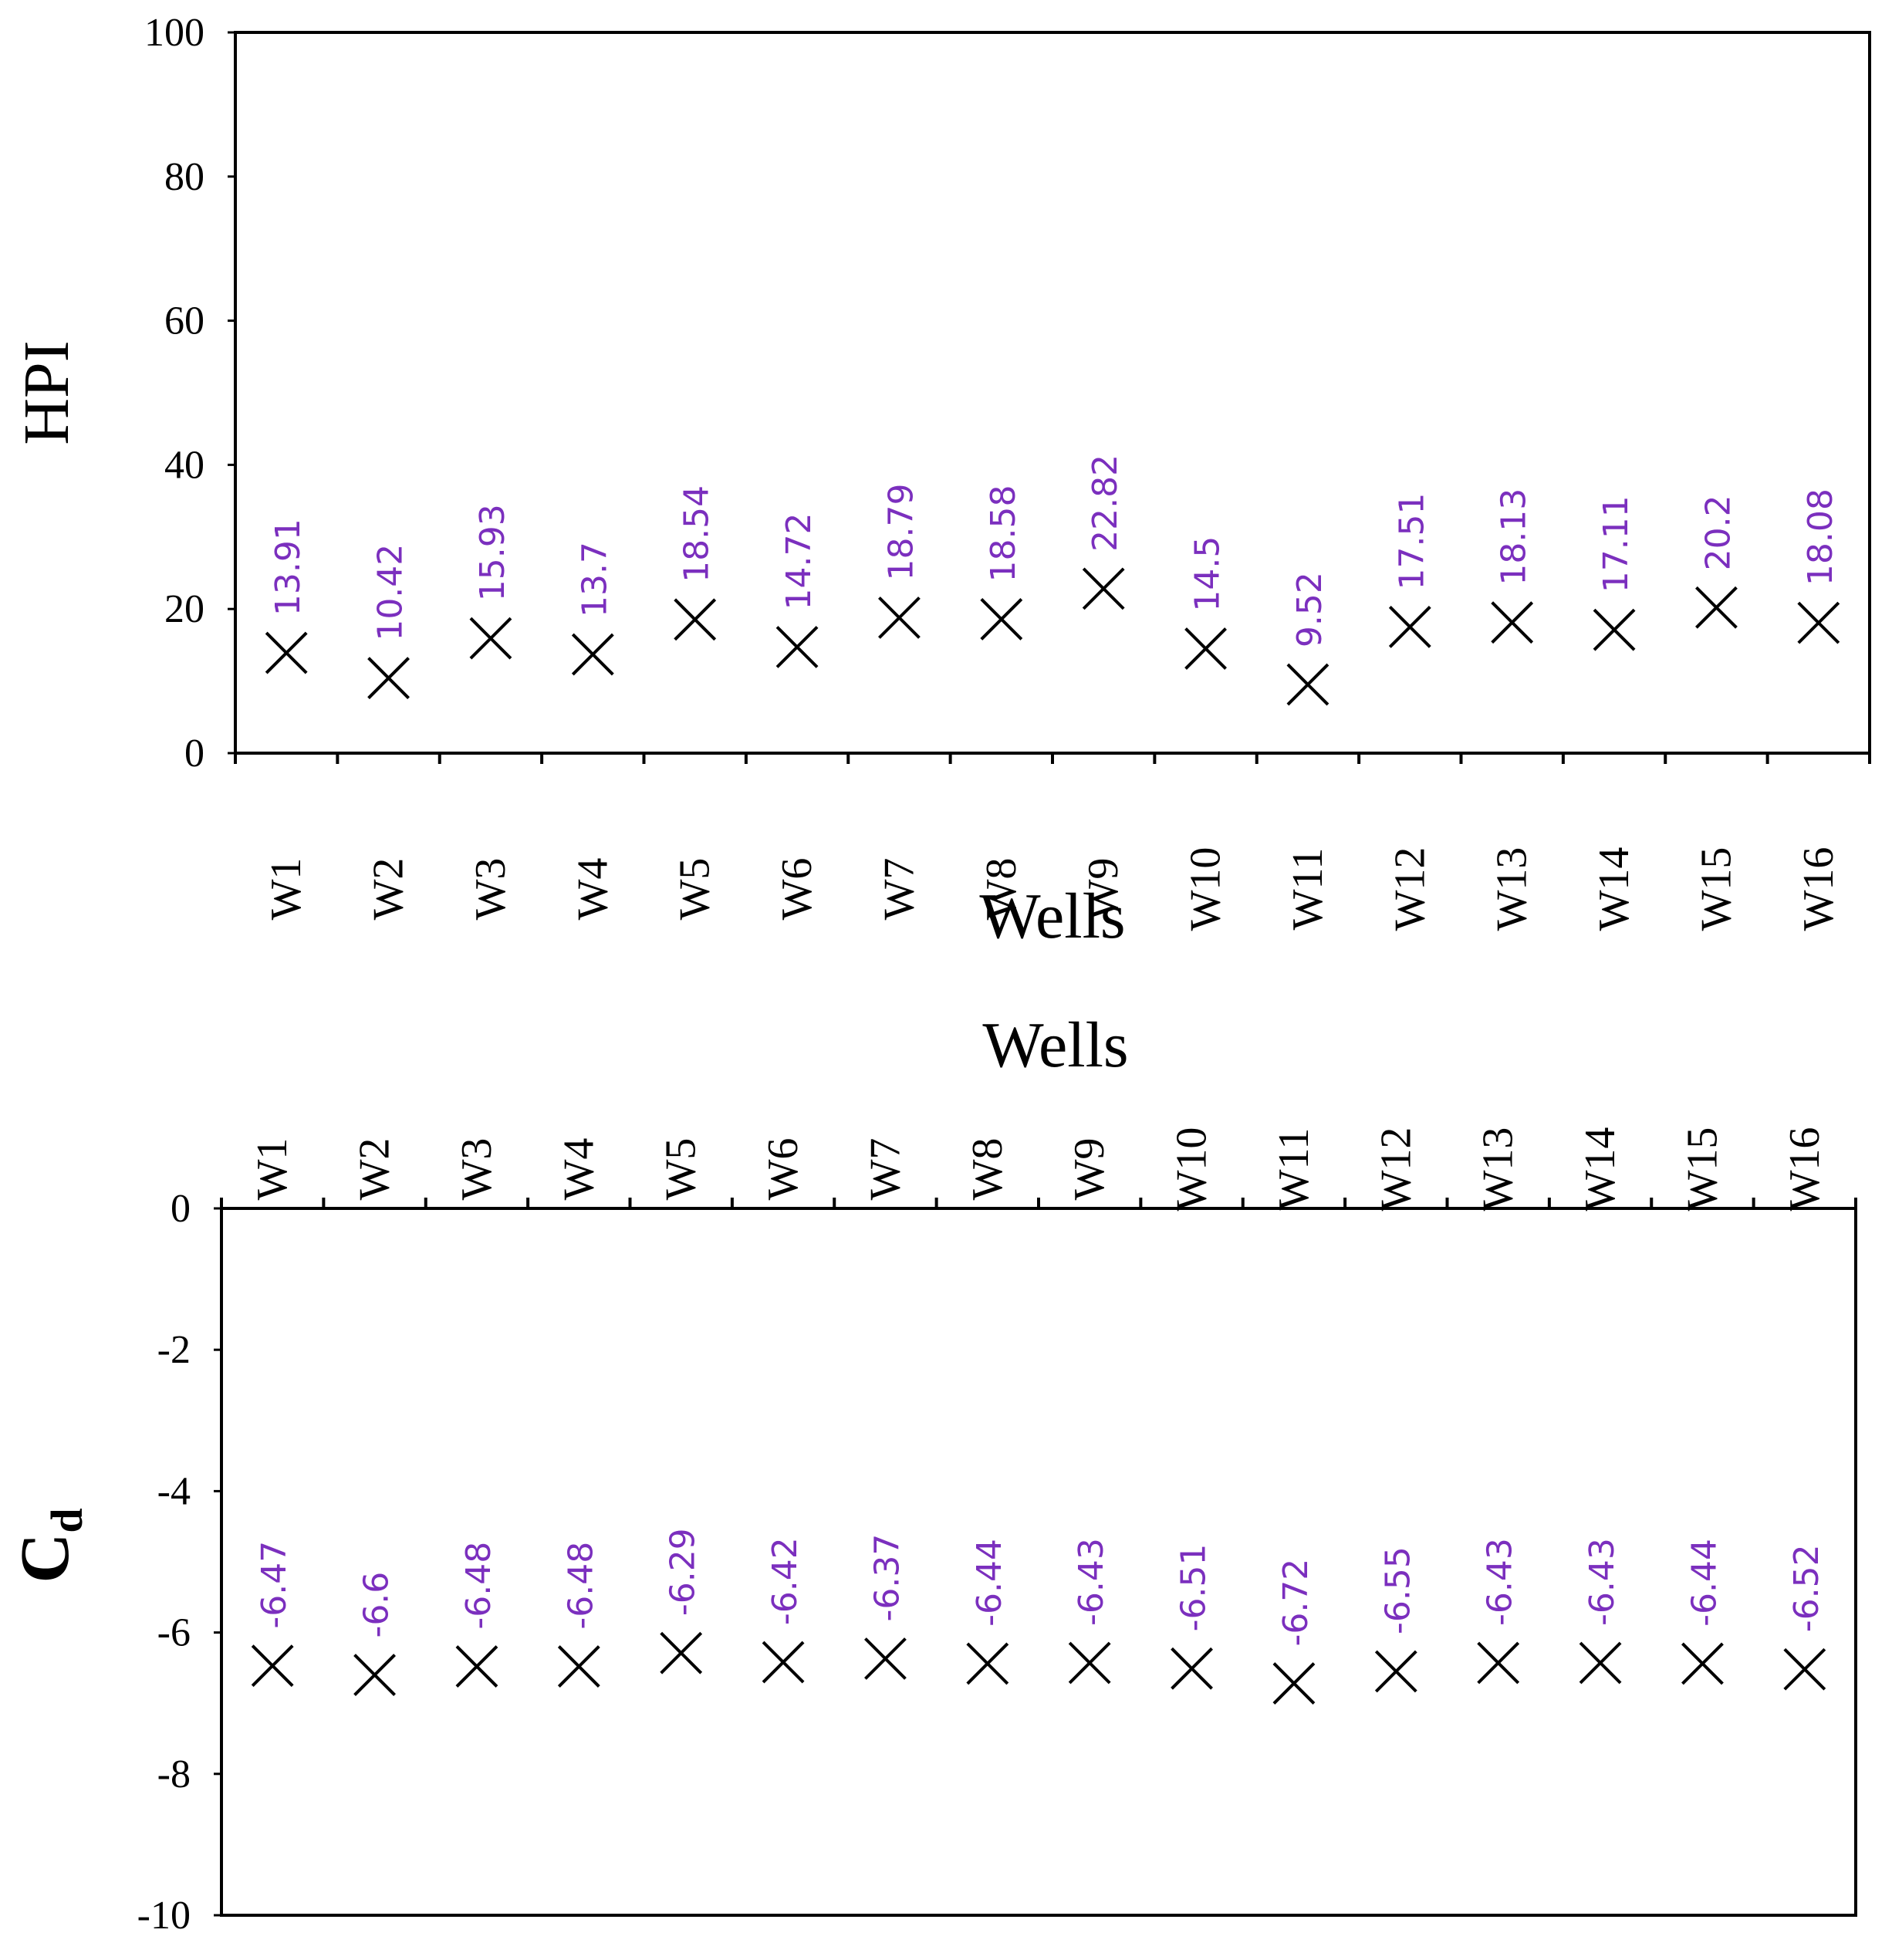 Image resolution: width=1892 pixels, height=1960 pixels. Describe the element at coordinates (1819, 889) in the screenshot. I see `hpi-category-label: W16` at that location.